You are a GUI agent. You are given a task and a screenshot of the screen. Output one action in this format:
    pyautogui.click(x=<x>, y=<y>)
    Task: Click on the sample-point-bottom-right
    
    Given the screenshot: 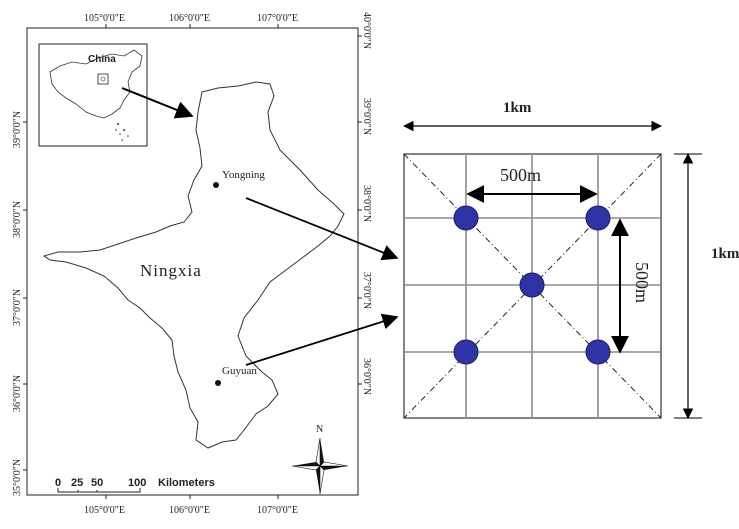 What is the action you would take?
    pyautogui.click(x=598, y=352)
    